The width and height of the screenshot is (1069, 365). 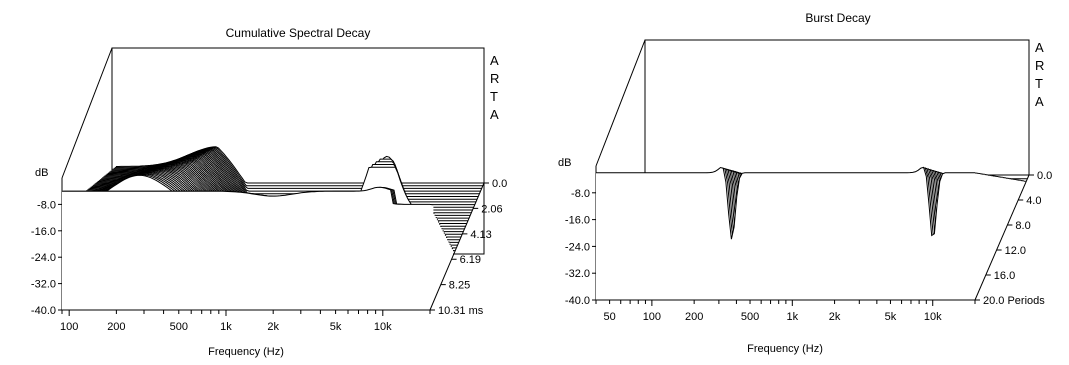 I want to click on burst-ylabel: dB, so click(x=564, y=163).